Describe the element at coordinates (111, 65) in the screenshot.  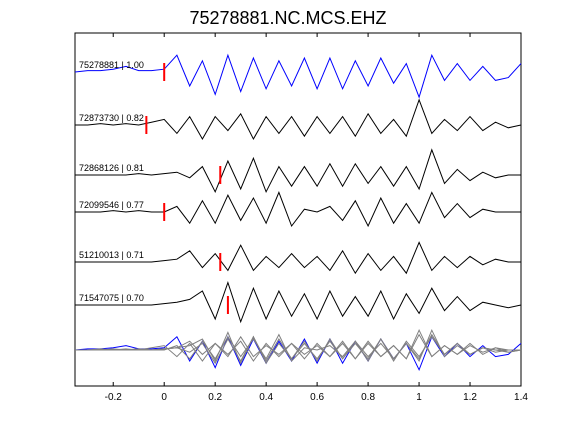
I see `trace-label-75278881: 75278881 | 1.00` at that location.